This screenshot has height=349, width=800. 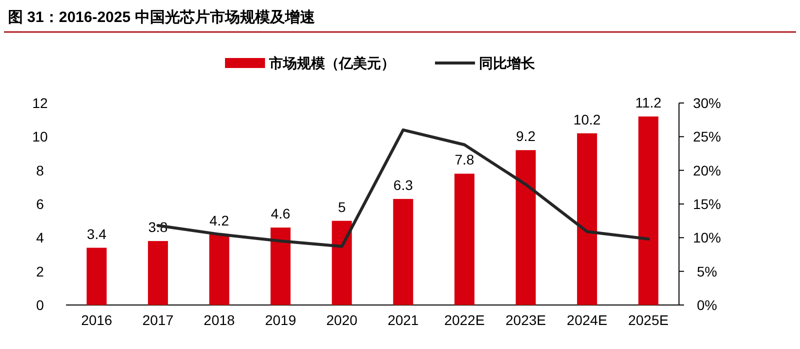 What do you see at coordinates (280, 214) in the screenshot?
I see `data-label: 4.6` at bounding box center [280, 214].